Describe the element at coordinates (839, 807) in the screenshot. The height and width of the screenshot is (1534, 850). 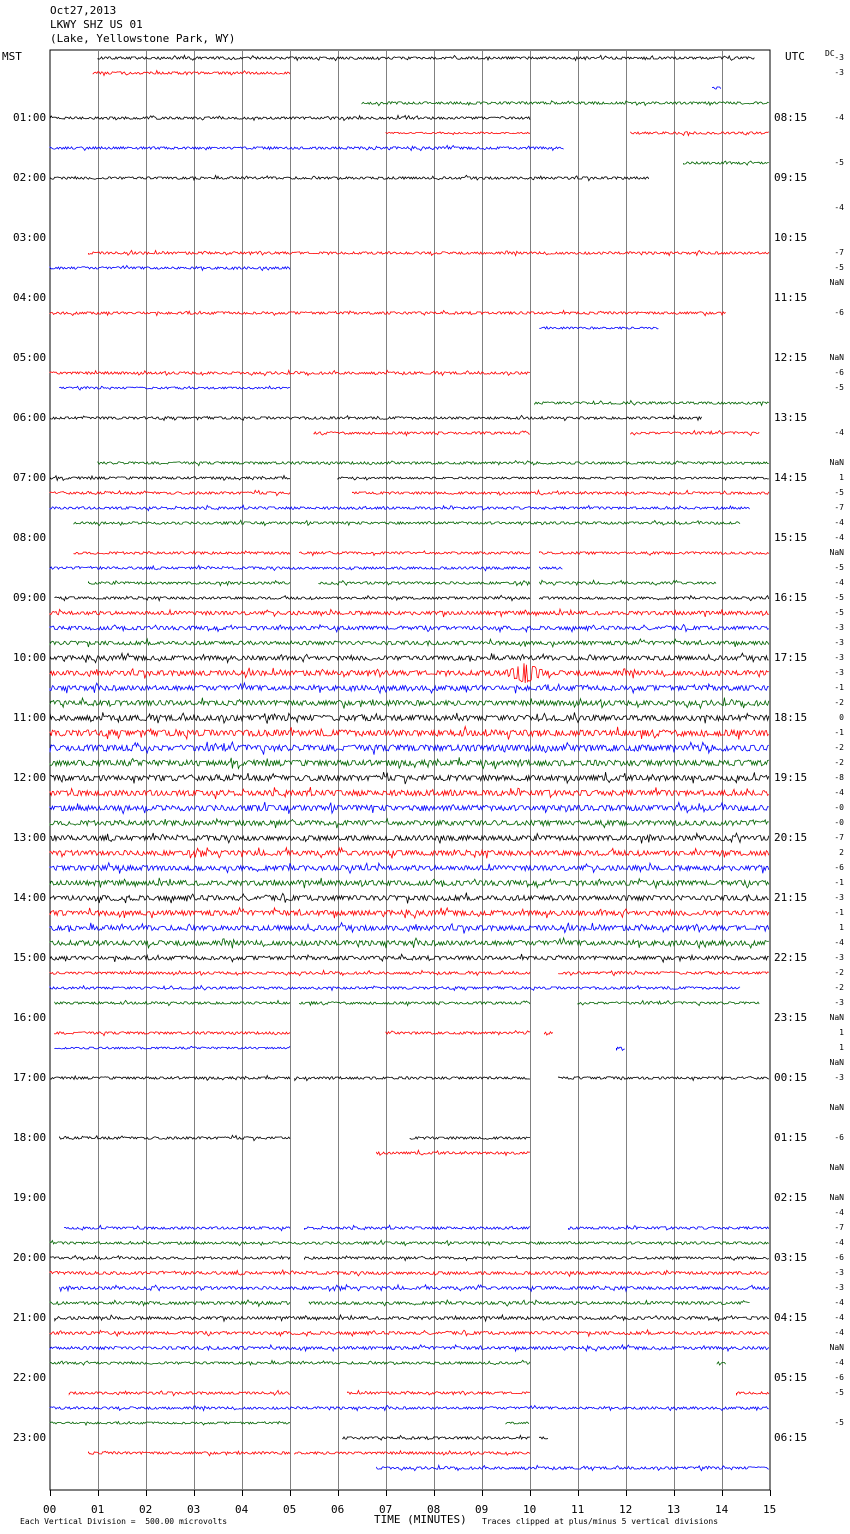
I see `dc-offset-label: -0` at that location.